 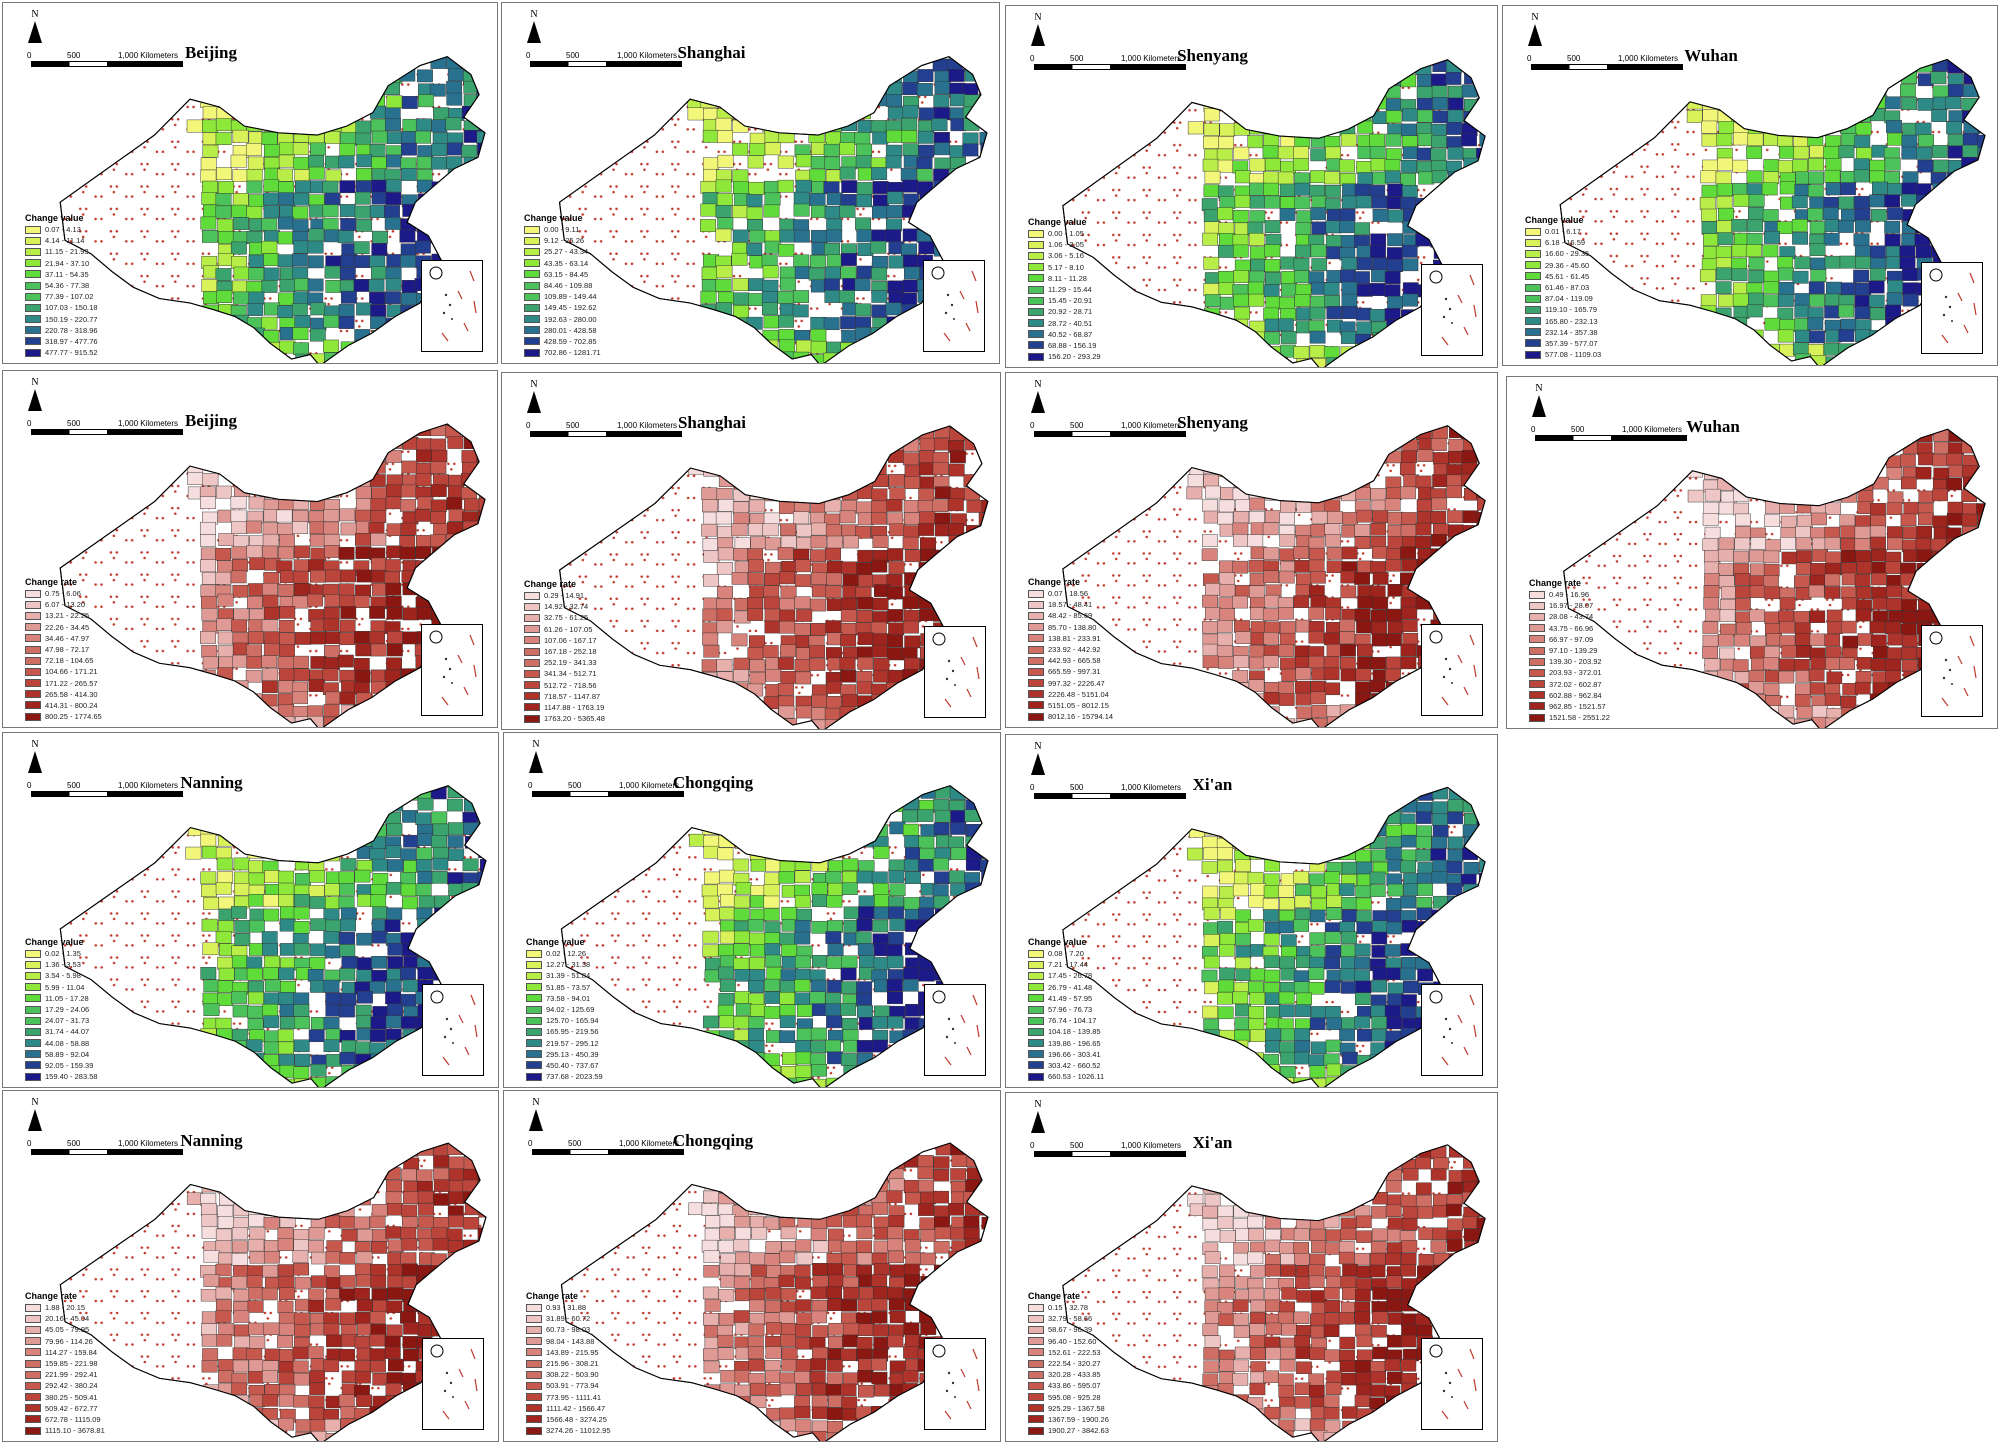 What do you see at coordinates (453, 1030) in the screenshot?
I see `south-china-sea-inset` at bounding box center [453, 1030].